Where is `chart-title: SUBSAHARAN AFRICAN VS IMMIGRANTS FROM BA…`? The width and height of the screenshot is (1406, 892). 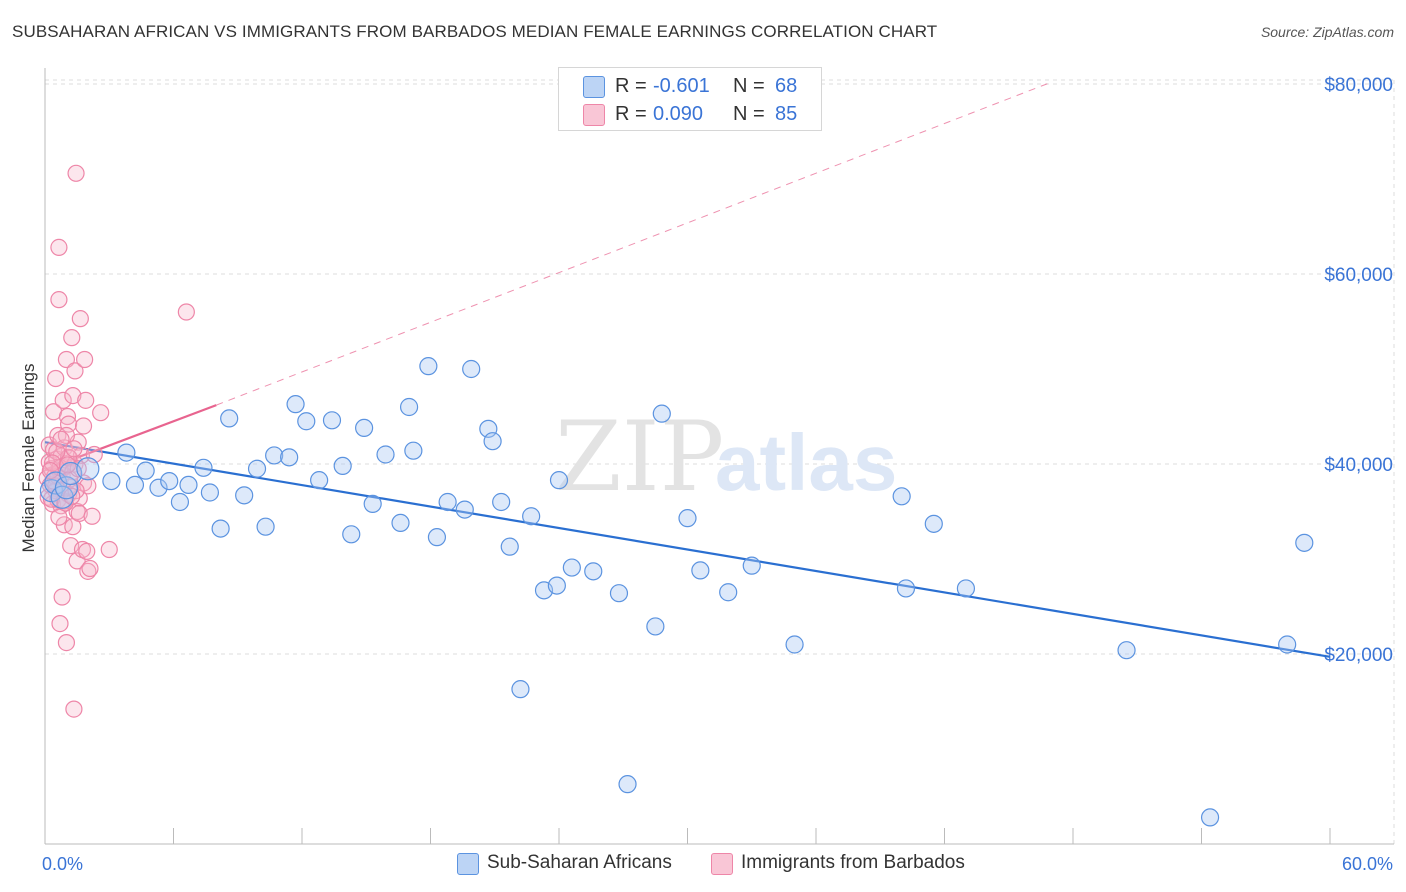
chart-title: SUBSAHARAN AFRICAN VS IMMIGRANTS FROM BA… is located at coordinates (475, 31).